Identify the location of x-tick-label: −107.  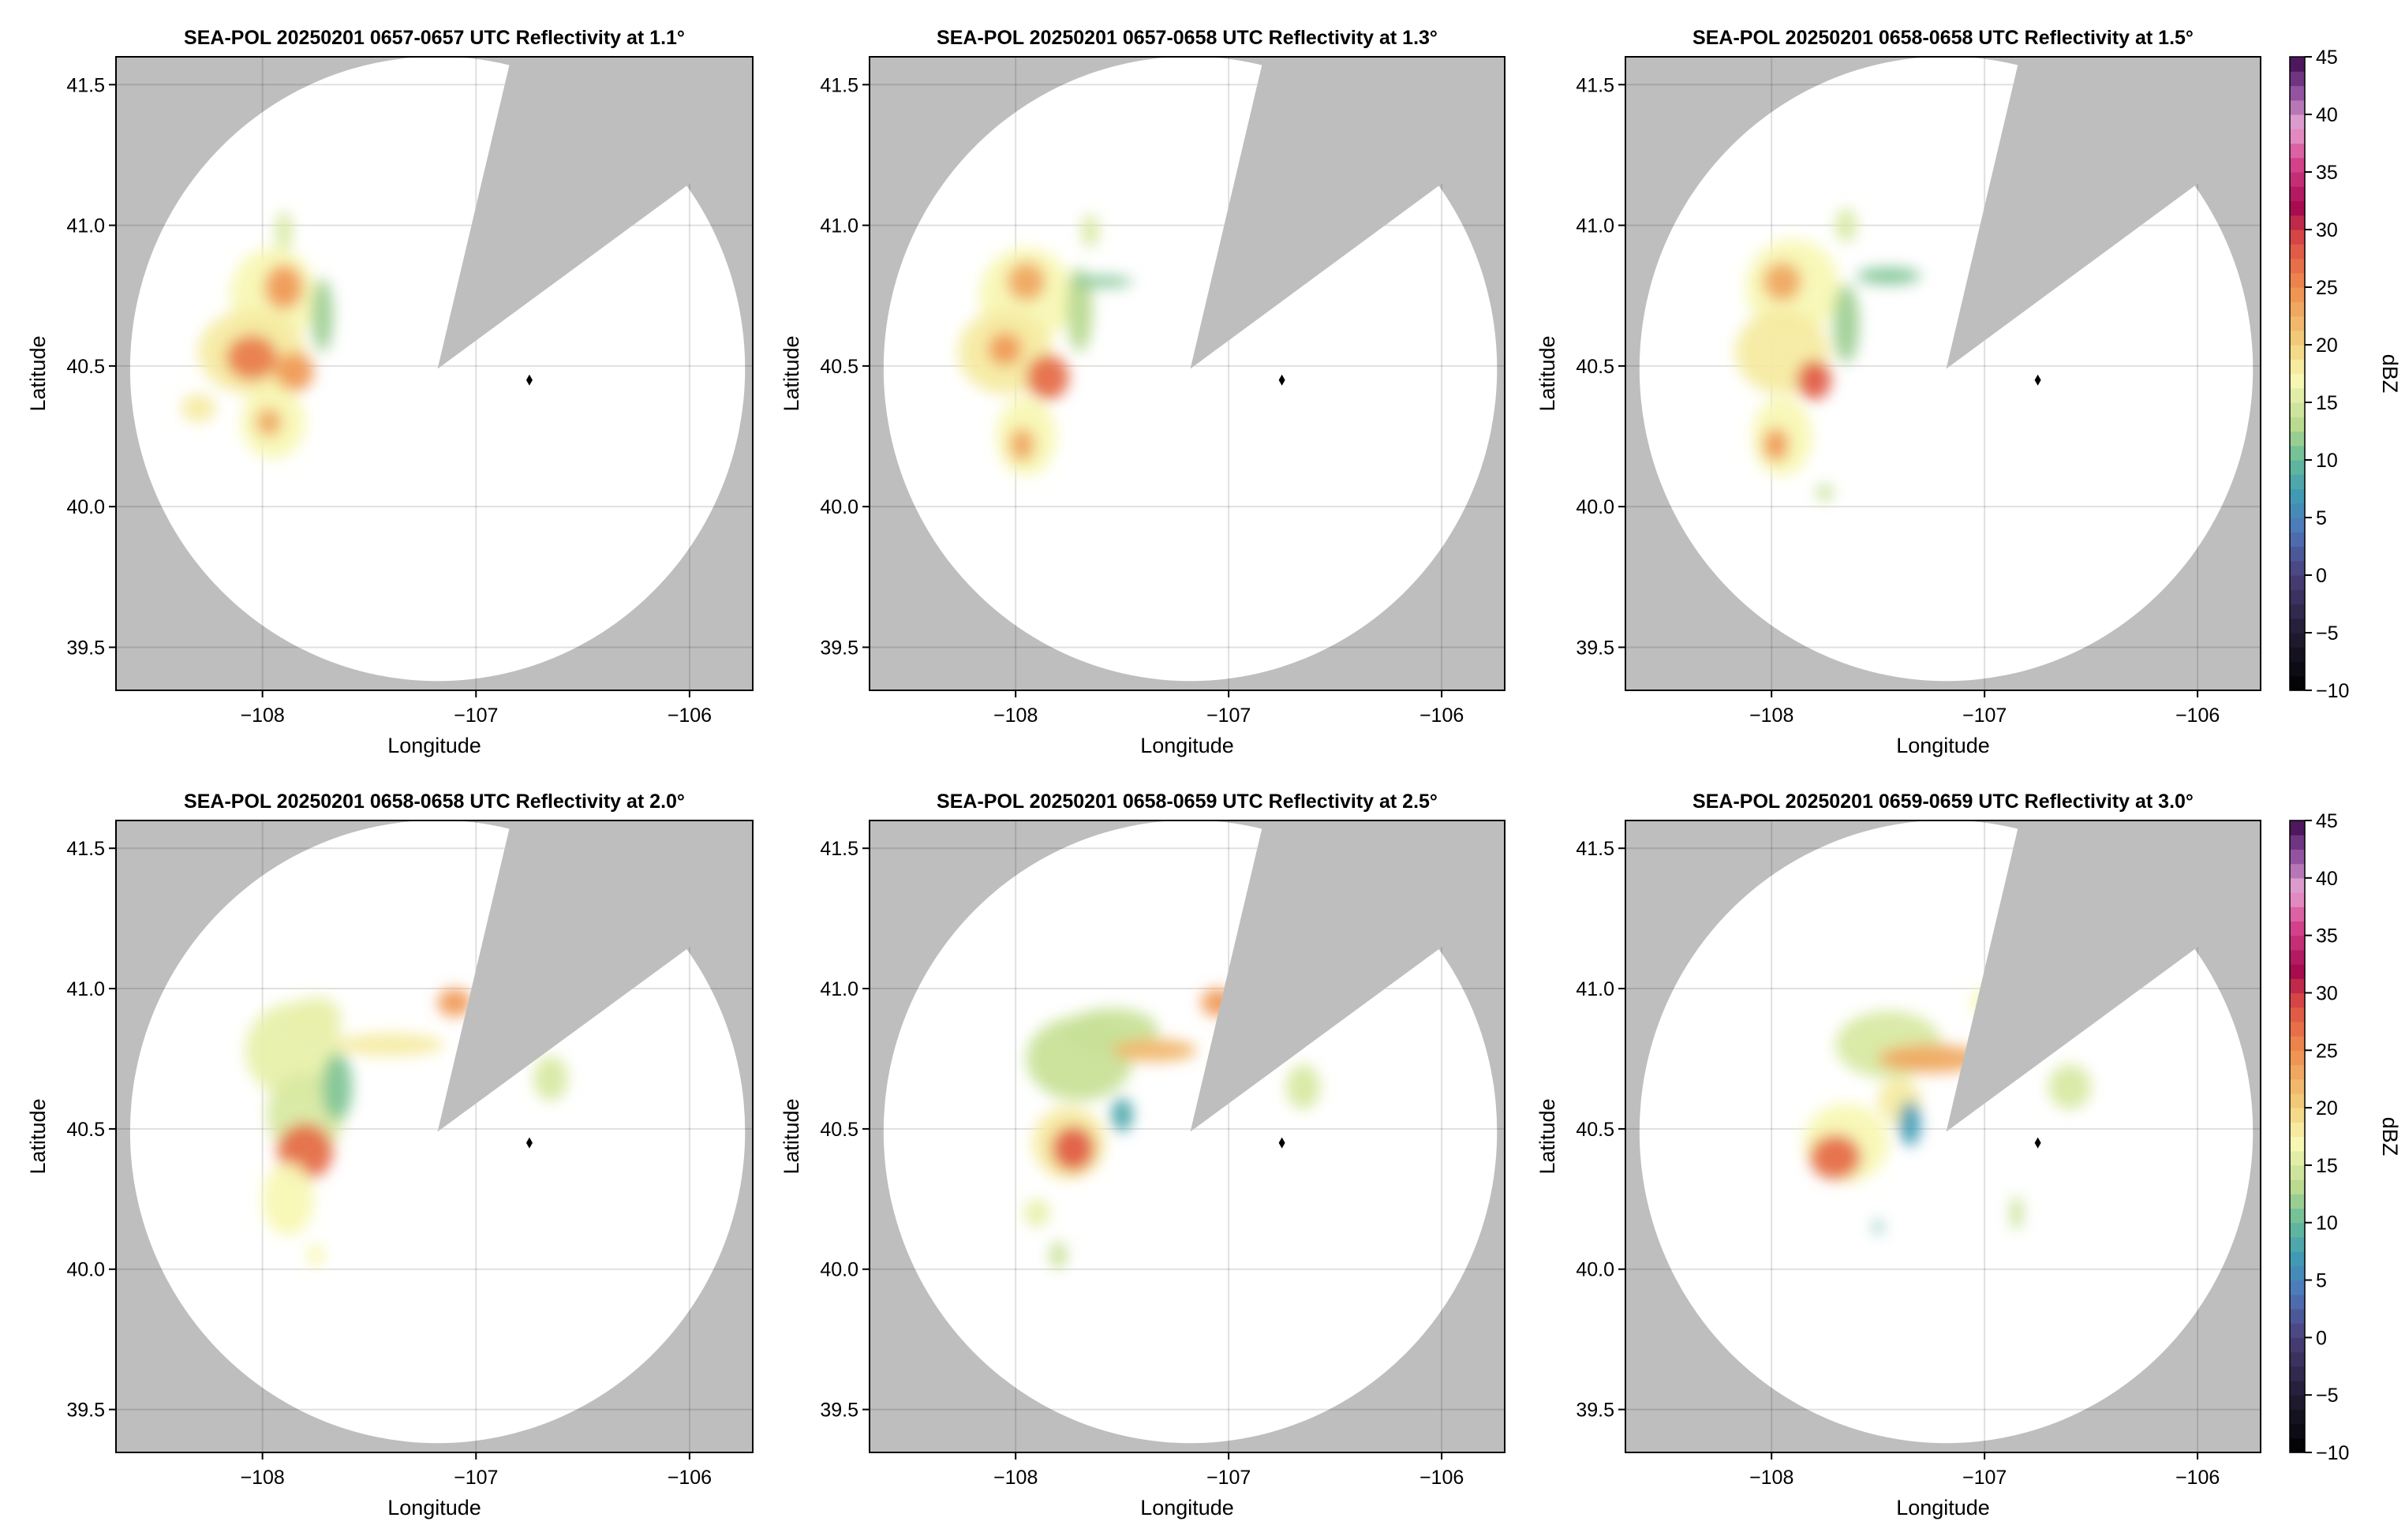
(476, 716).